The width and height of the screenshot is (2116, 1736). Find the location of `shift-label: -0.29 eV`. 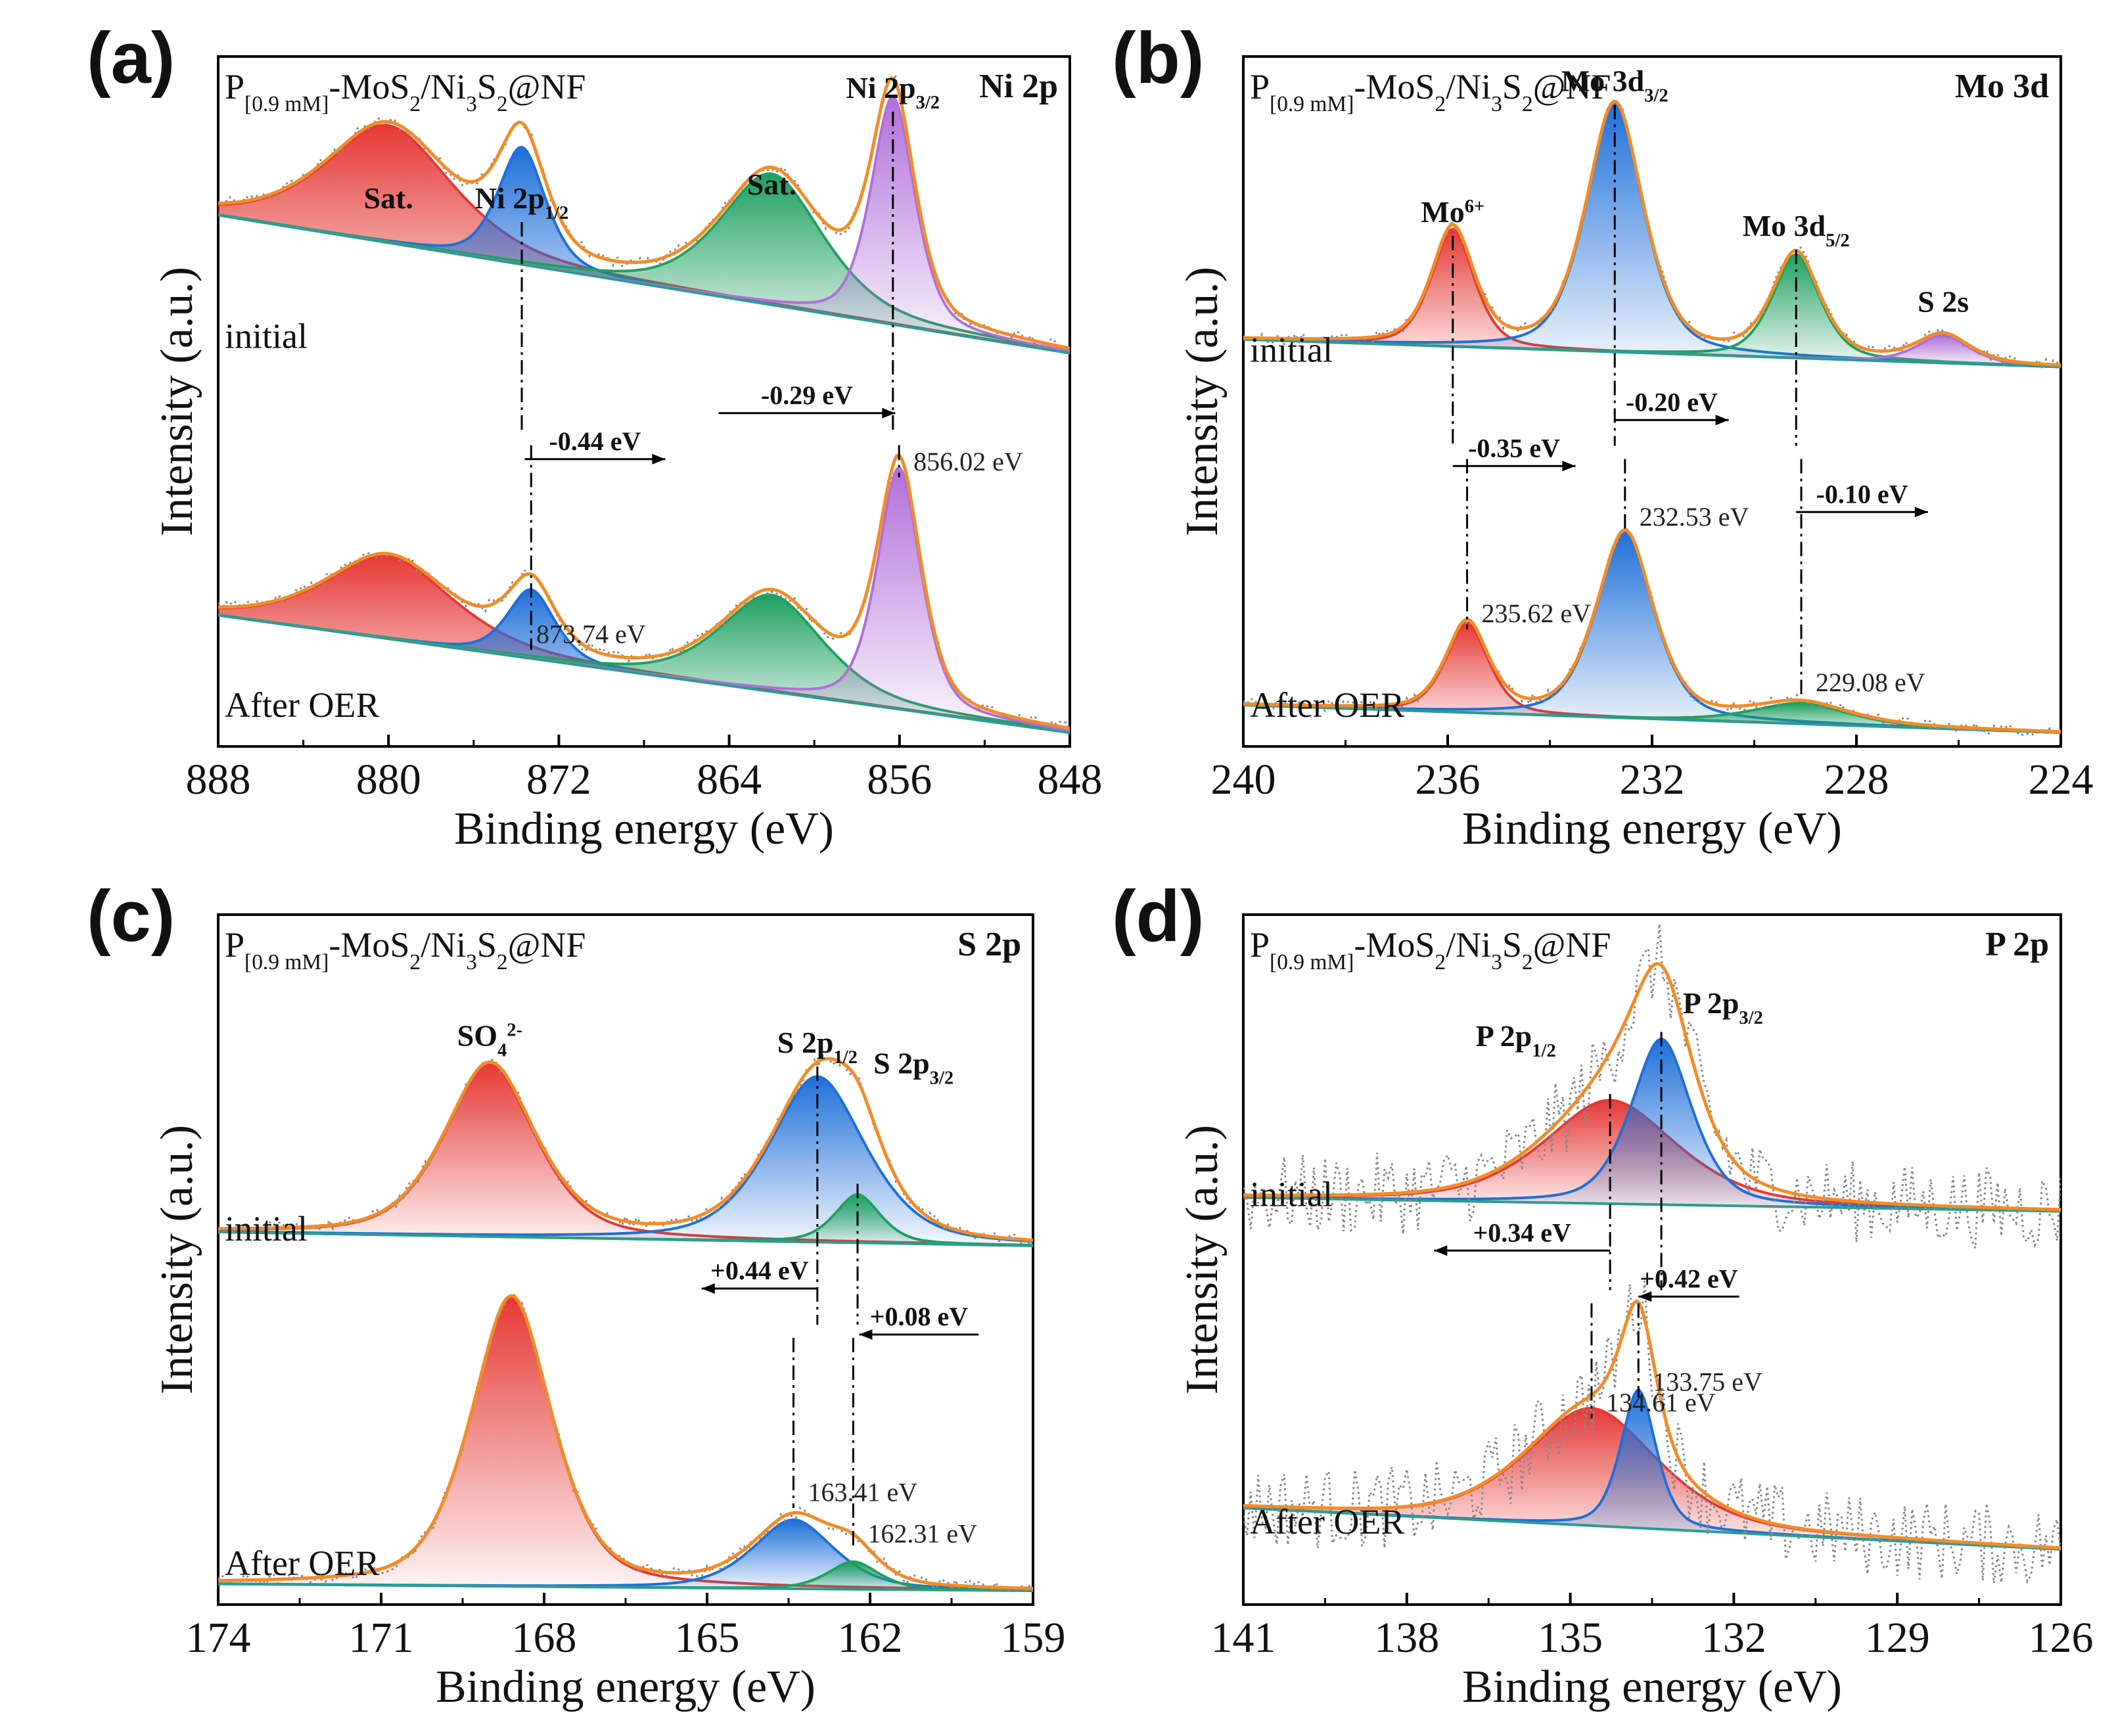

shift-label: -0.29 eV is located at coordinates (807, 395).